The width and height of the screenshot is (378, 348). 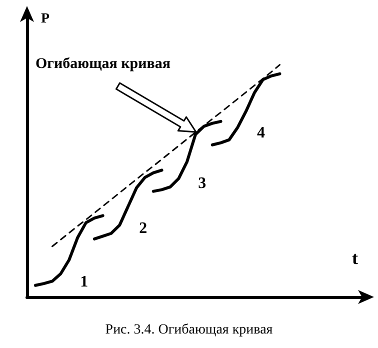 I want to click on text: Рис. 3.4. Огибающая кривая, so click(x=189, y=330).